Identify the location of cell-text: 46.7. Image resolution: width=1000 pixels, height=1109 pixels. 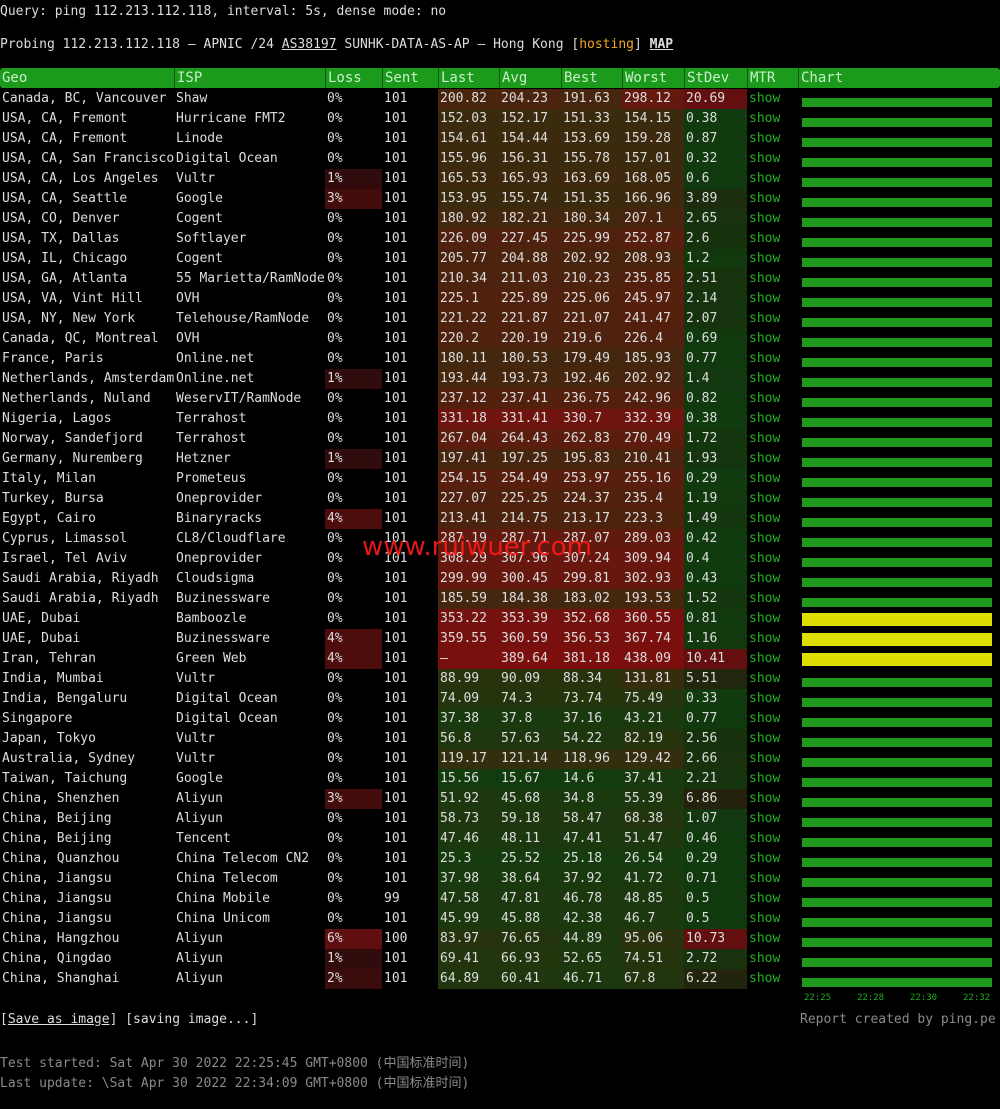
(653, 919).